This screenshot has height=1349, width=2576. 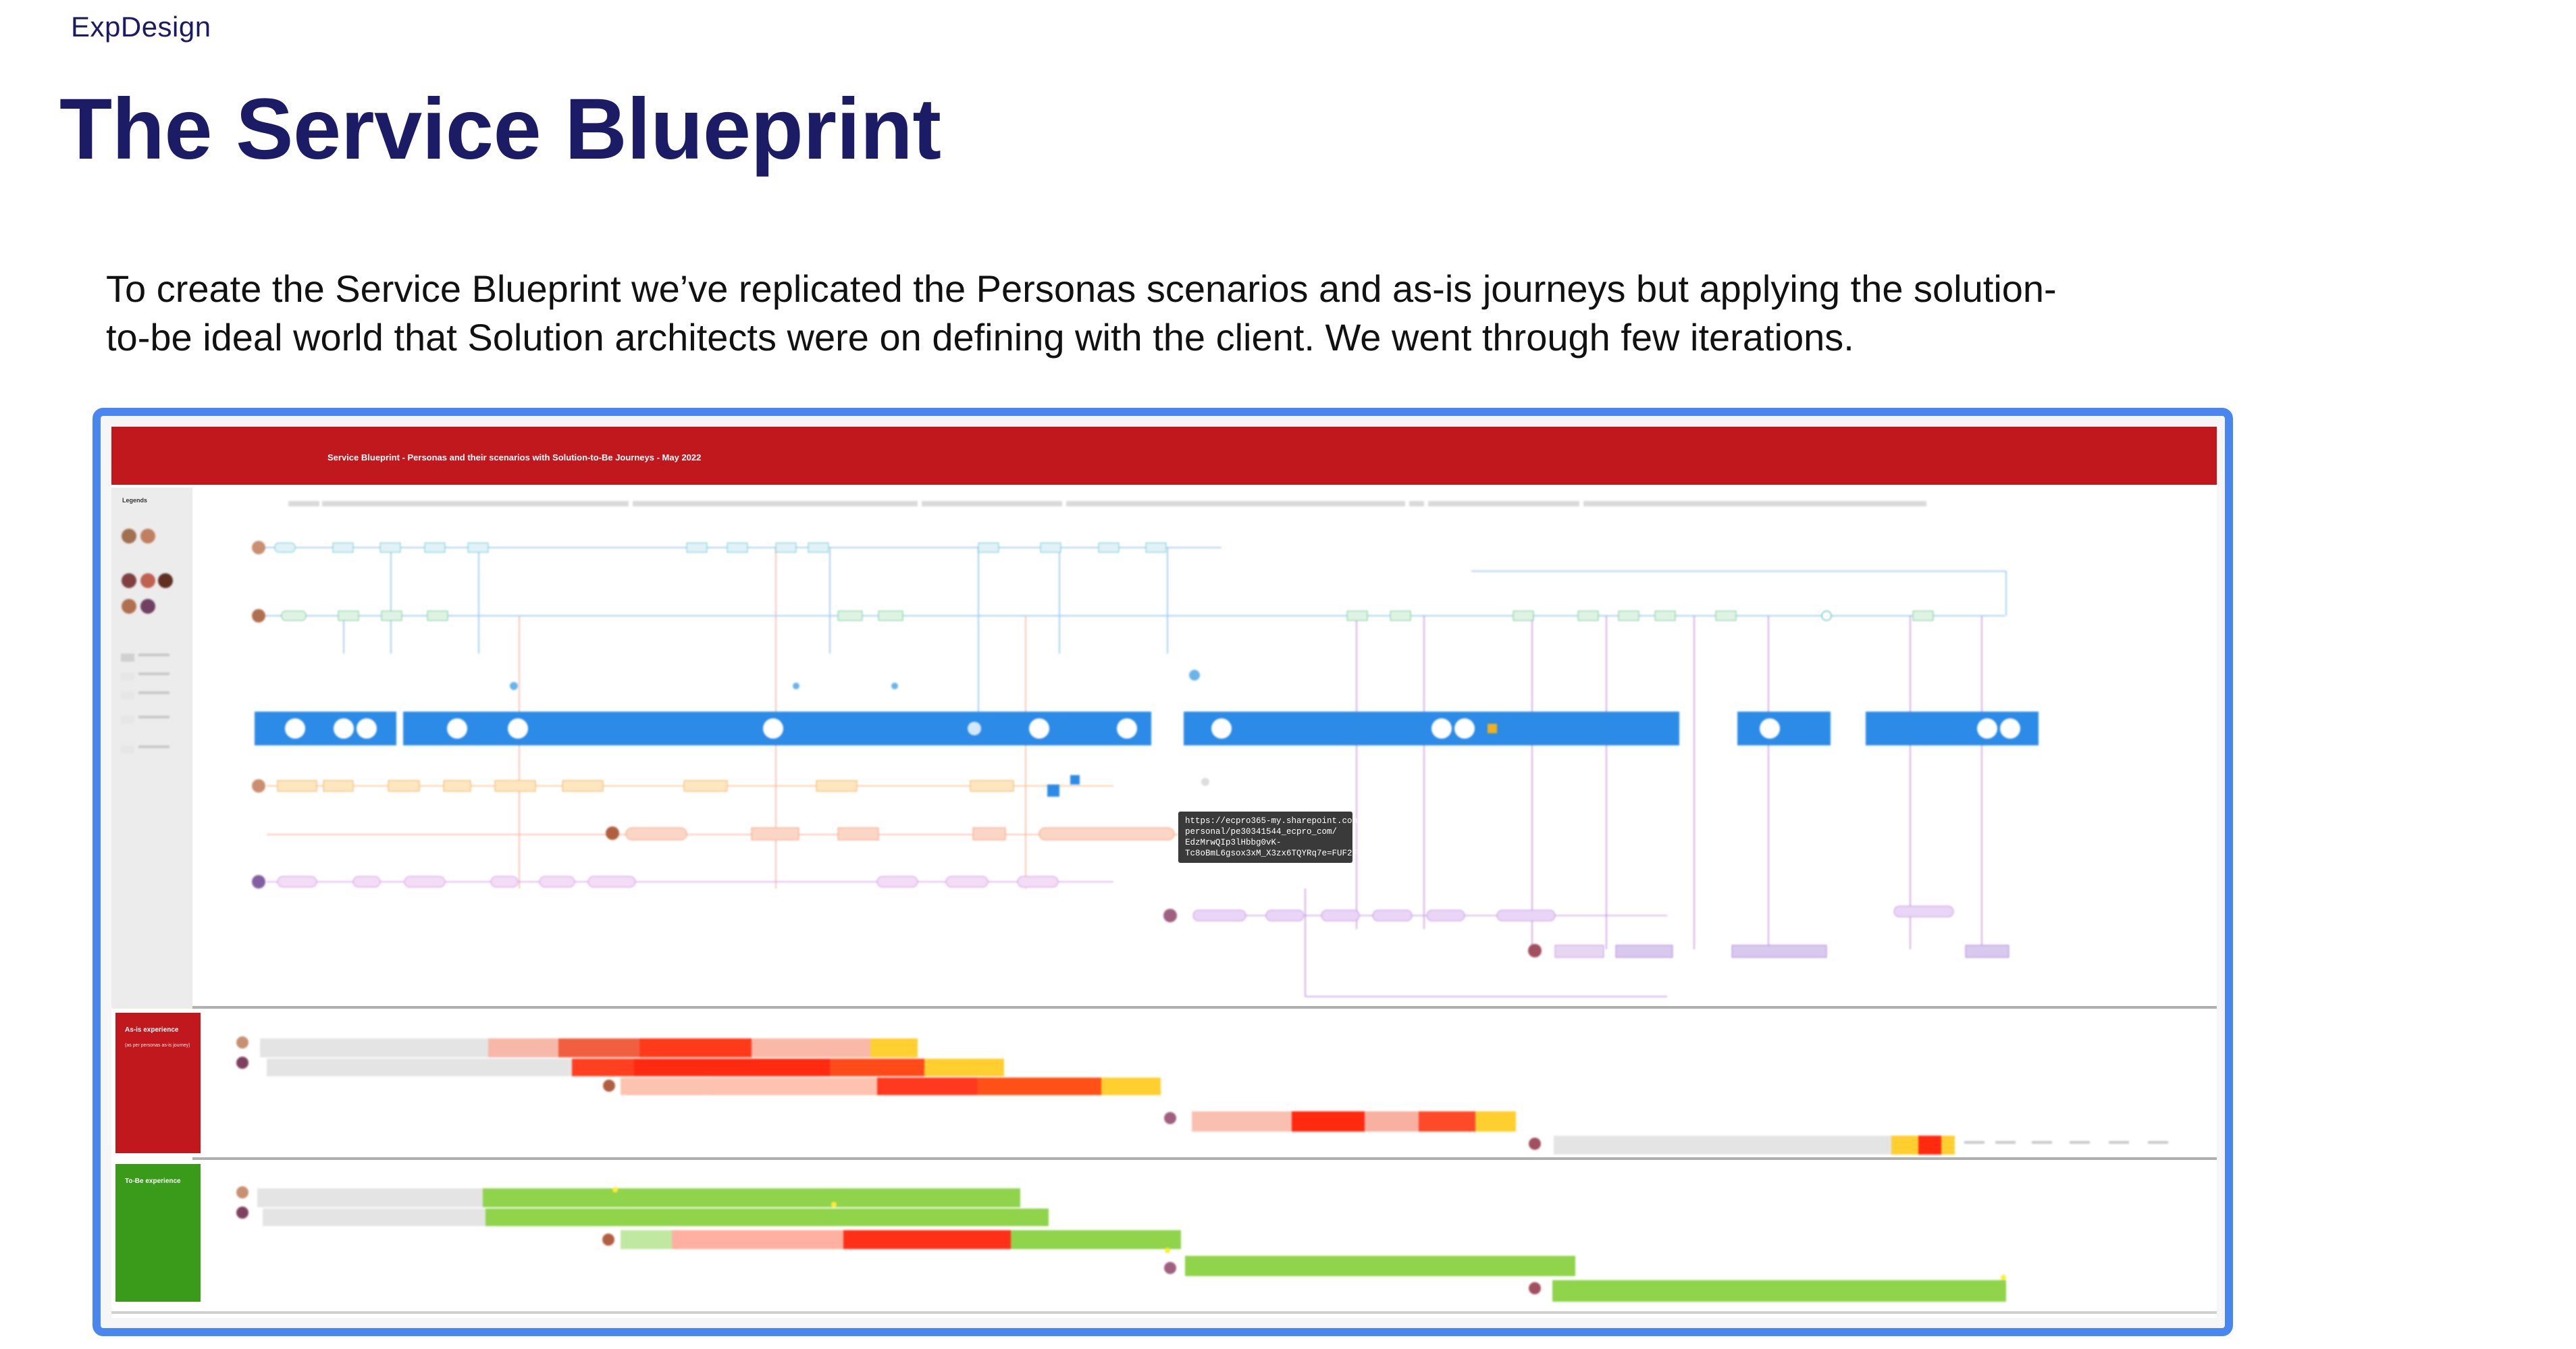 What do you see at coordinates (158, 1046) in the screenshot?
I see `as-is-sublabel: (as per personas as-is journey)` at bounding box center [158, 1046].